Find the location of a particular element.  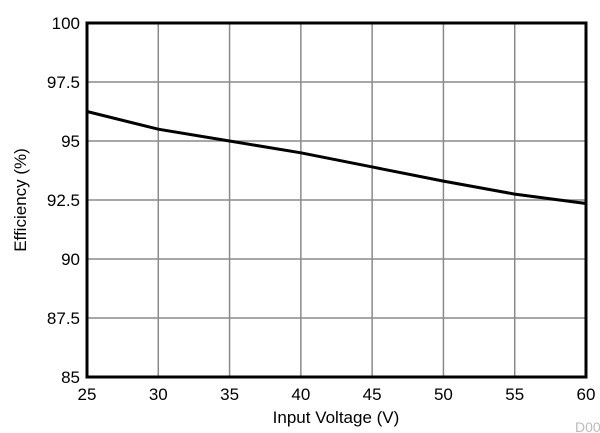

x-tick-label: 60 is located at coordinates (586, 394).